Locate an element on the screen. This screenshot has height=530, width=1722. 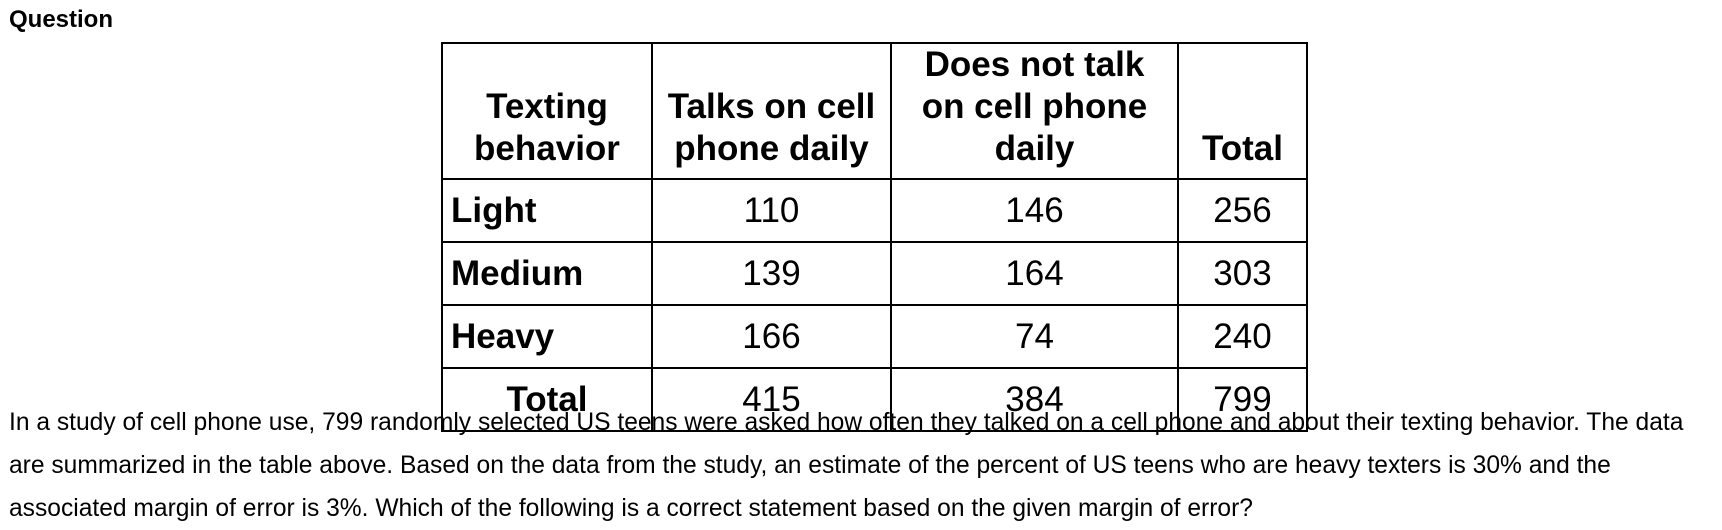
table-cell: 146 is located at coordinates (1034, 210).